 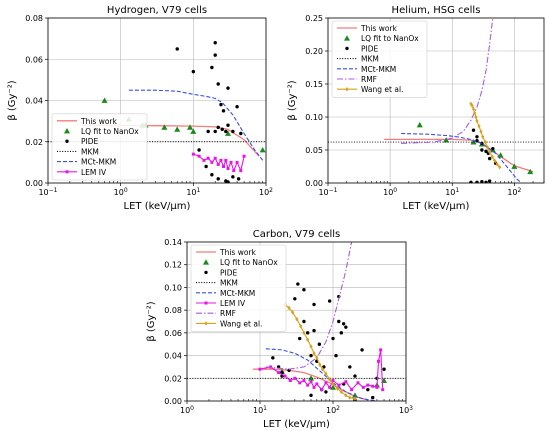 What do you see at coordinates (260, 410) in the screenshot?
I see `x-tick-label: 10¹` at bounding box center [260, 410].